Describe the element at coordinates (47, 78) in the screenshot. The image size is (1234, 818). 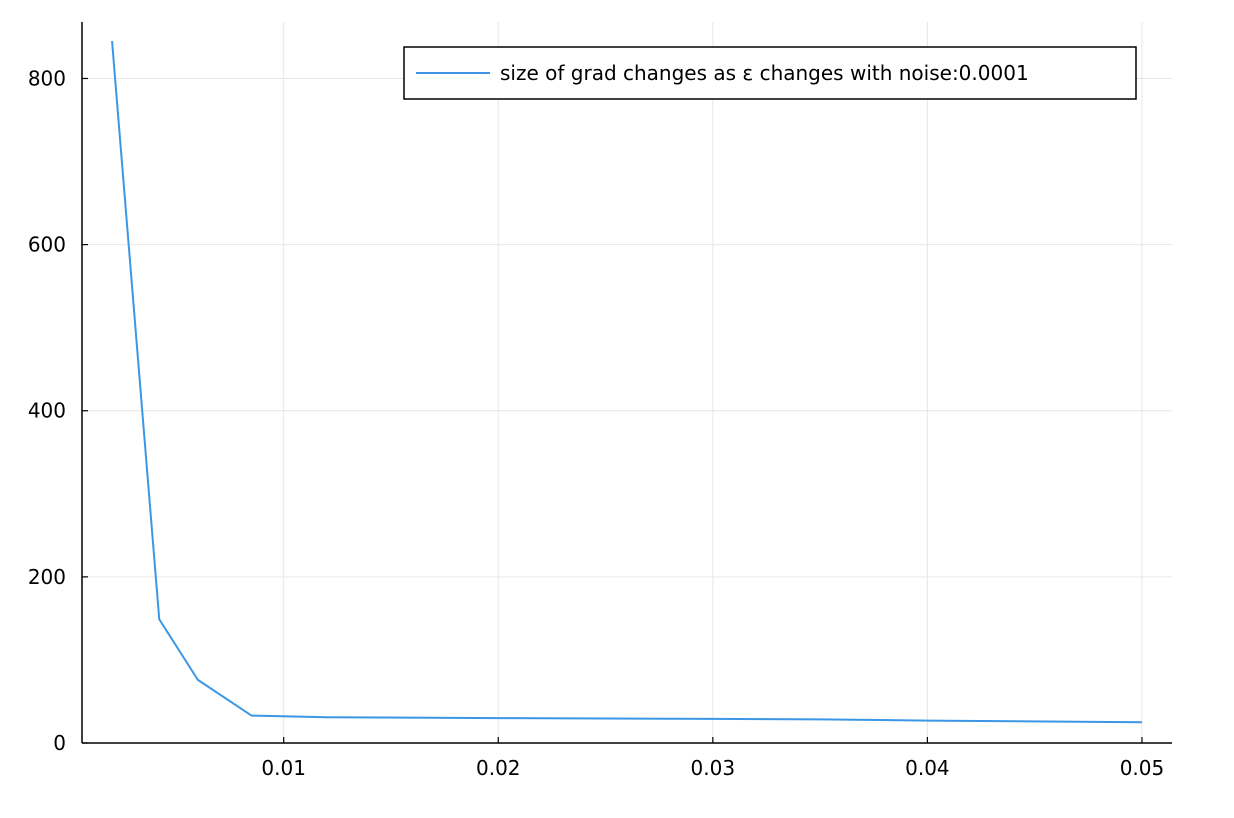
I see `y-tick-label: 800` at that location.